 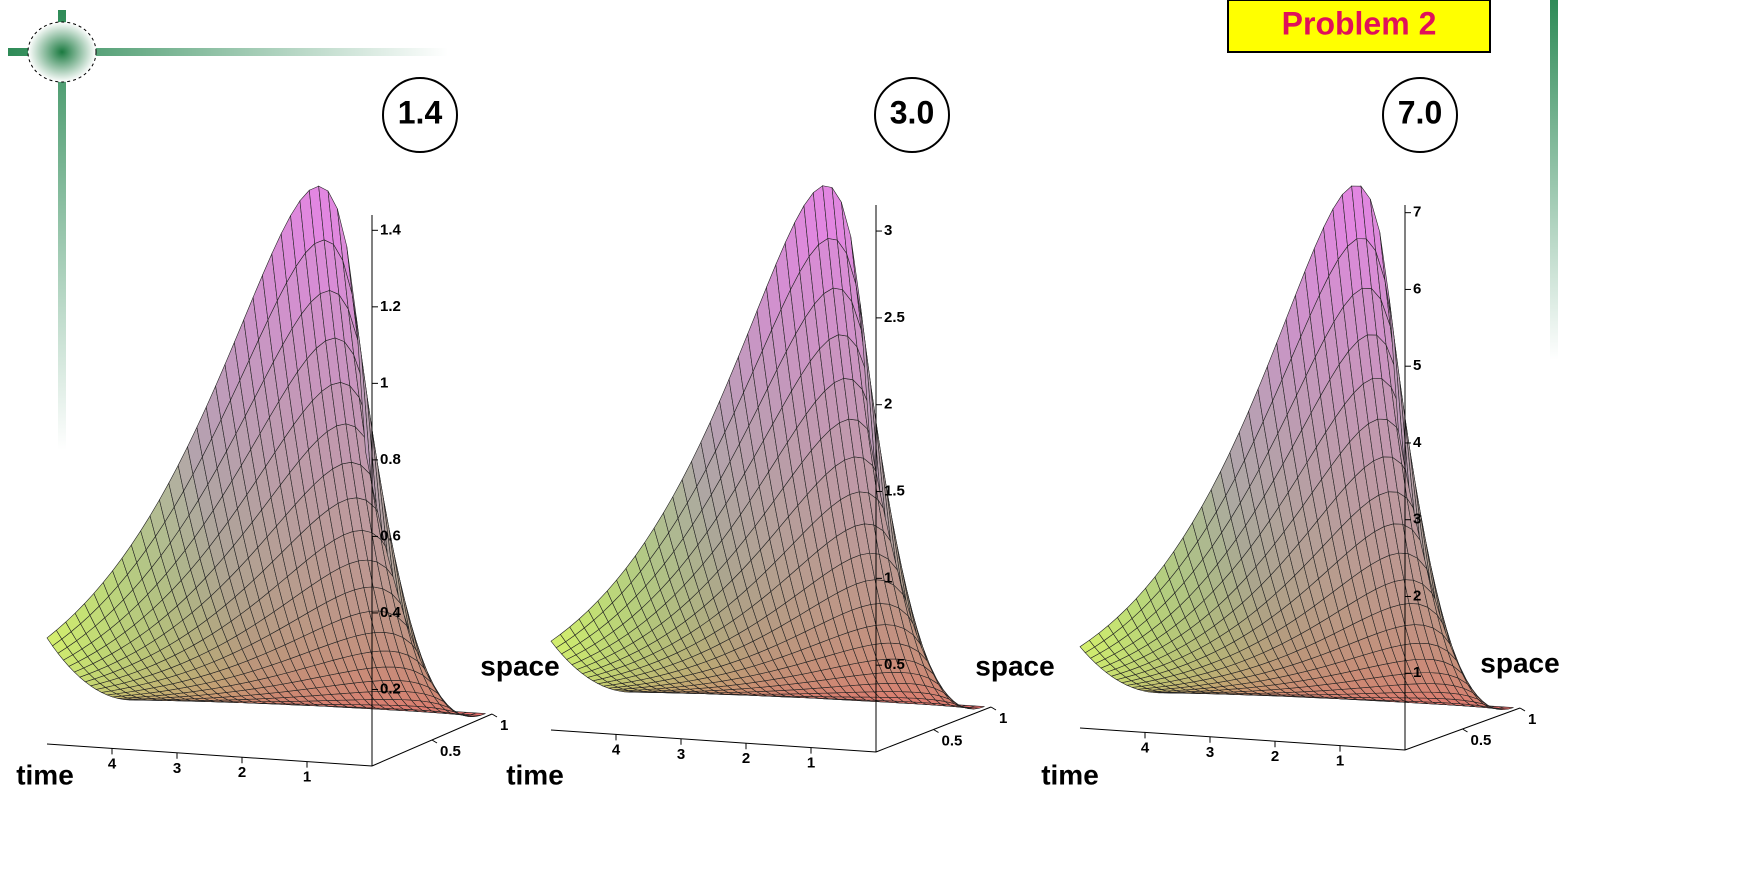 What do you see at coordinates (894, 664) in the screenshot?
I see `z-tick-label: 0.5` at bounding box center [894, 664].